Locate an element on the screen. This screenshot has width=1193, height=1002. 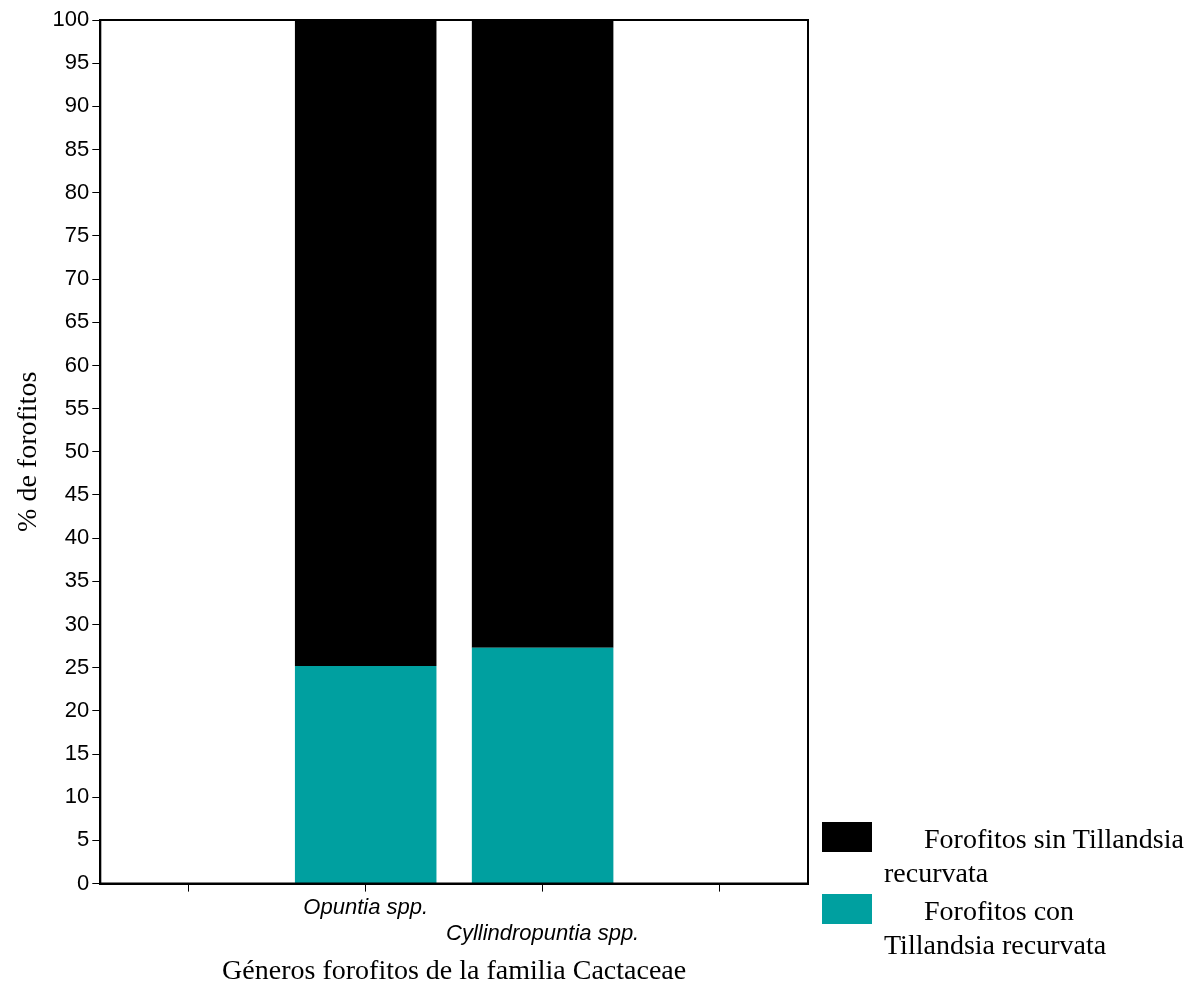
y-tick-label: 40 is located at coordinates (77, 537).